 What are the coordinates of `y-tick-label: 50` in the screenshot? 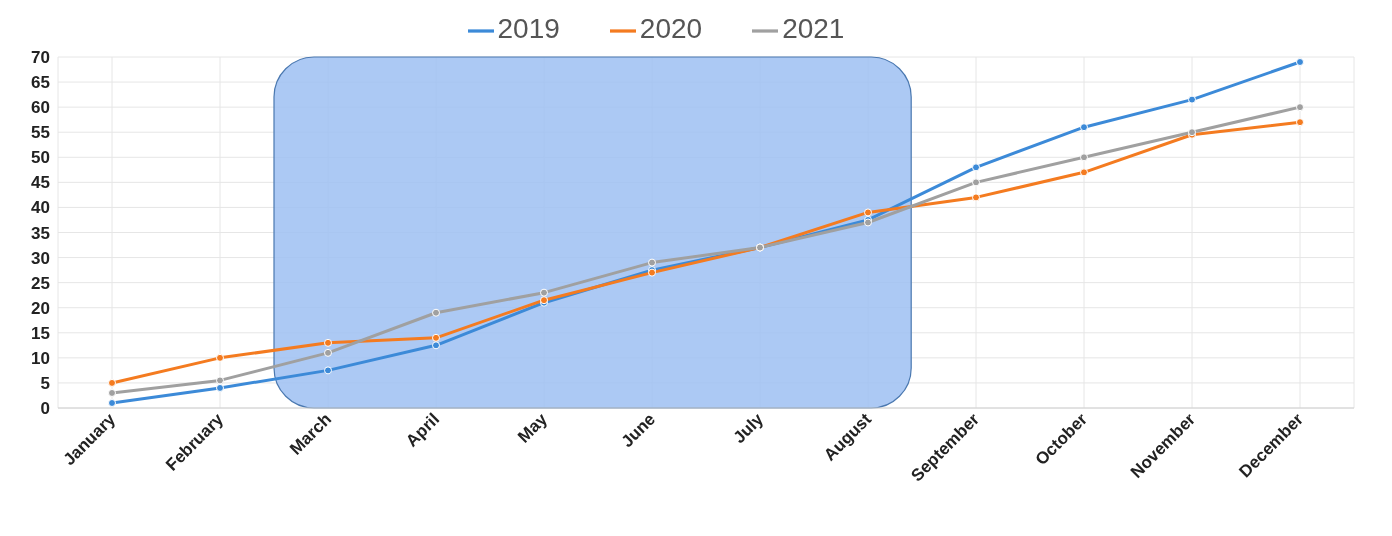 It's located at (40, 158).